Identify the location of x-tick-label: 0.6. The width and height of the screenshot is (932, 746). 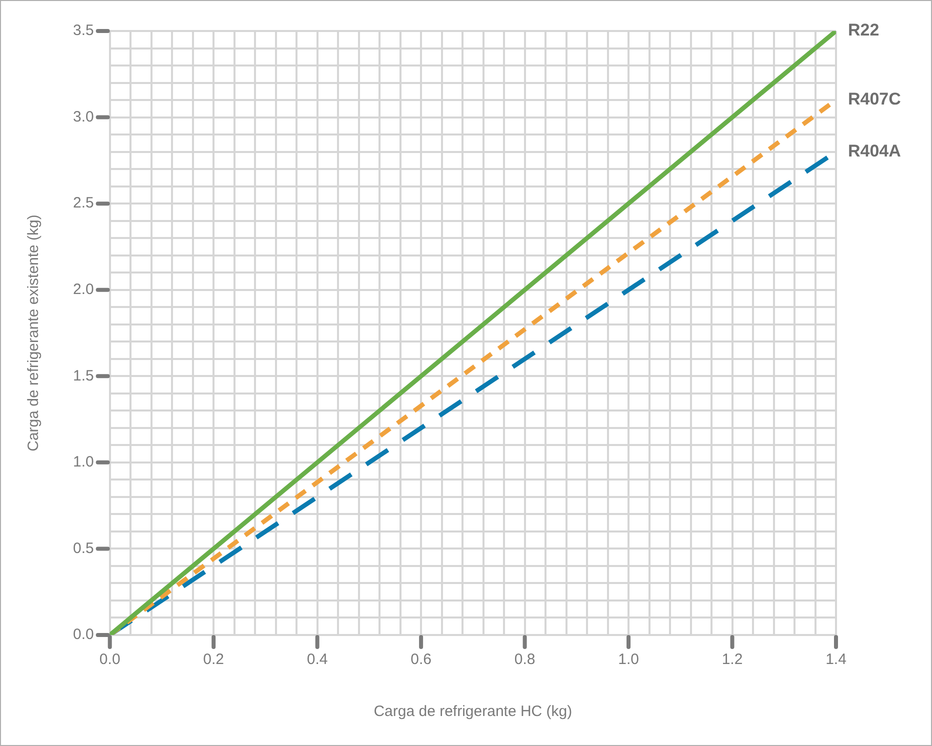
(421, 659).